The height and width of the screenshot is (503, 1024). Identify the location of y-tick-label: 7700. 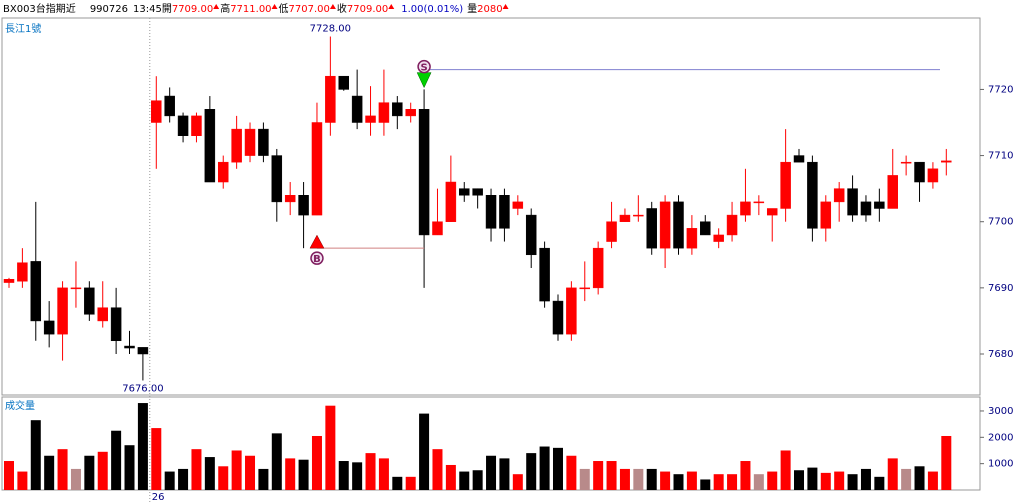
(1000, 222).